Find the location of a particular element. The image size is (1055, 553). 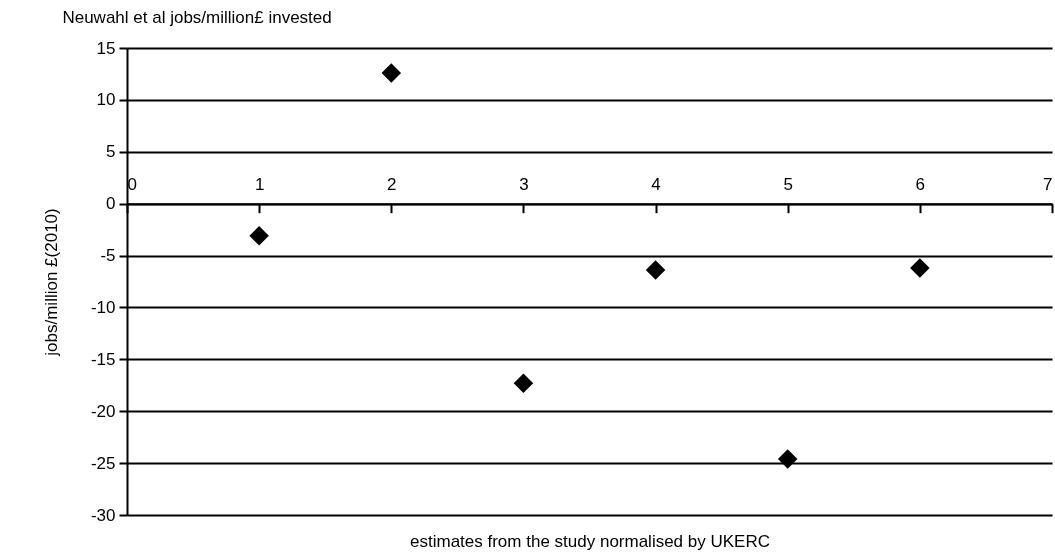

x-tick-label: 2 is located at coordinates (392, 185).